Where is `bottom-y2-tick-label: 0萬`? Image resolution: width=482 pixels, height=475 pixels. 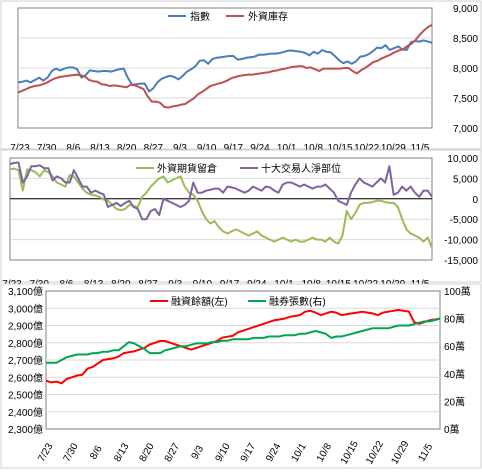 bottom-y2-tick-label: 0萬 is located at coordinates (452, 429).